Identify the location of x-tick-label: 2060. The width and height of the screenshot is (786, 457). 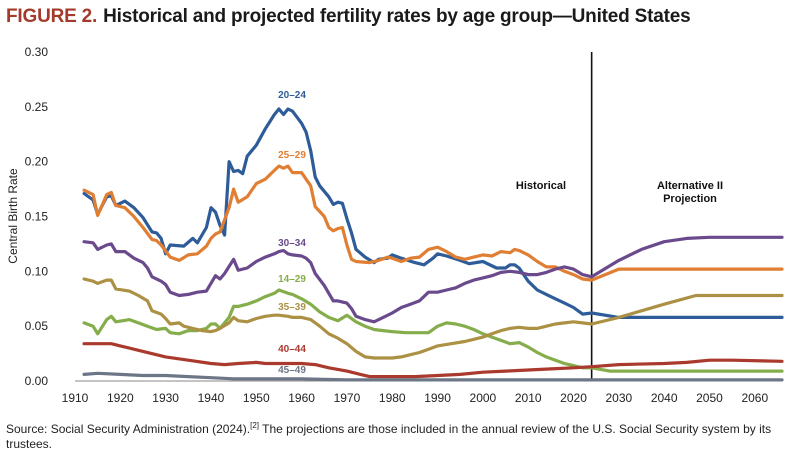
(754, 398).